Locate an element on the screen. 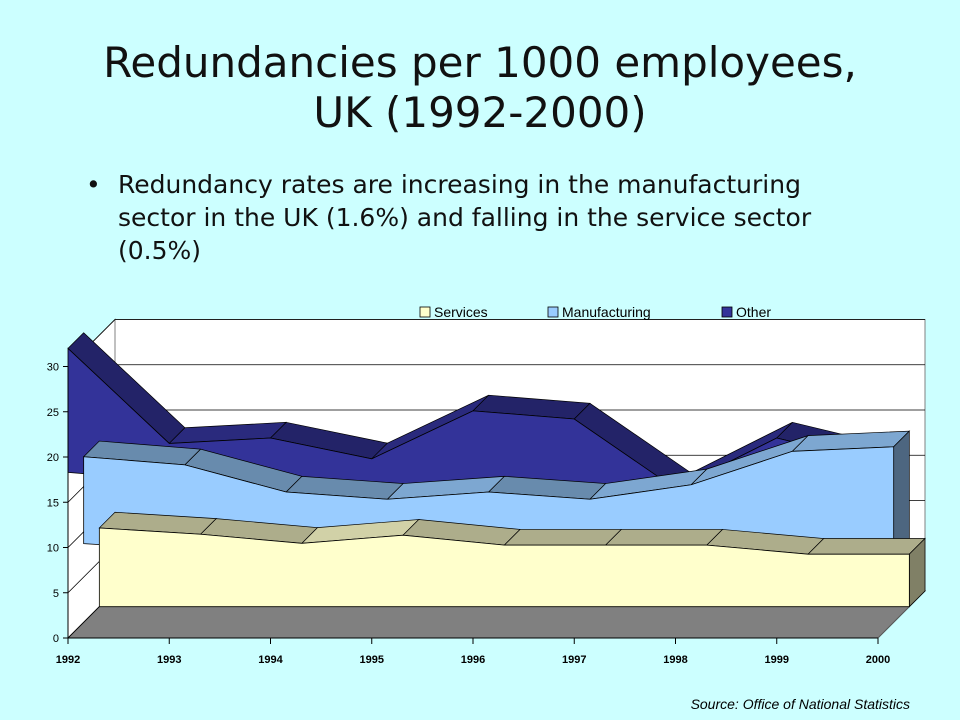 The image size is (960, 720). x-tick-label: 1997 is located at coordinates (574, 660).